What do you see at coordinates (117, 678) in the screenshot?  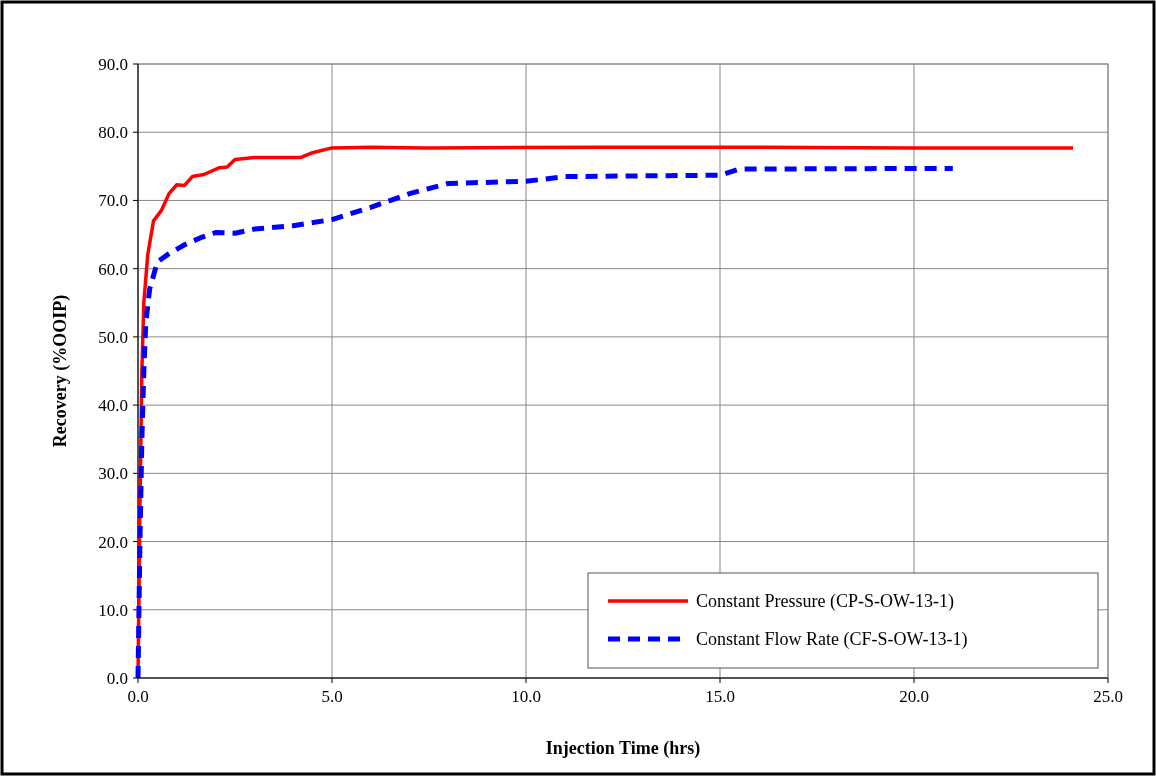 I see `y-tick-label: 0.0` at bounding box center [117, 678].